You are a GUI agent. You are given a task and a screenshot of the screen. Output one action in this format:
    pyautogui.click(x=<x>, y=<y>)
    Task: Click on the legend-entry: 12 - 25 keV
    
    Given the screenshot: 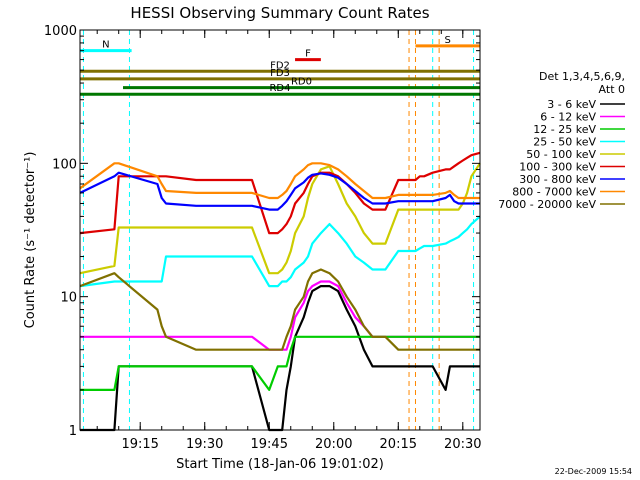 What is the action you would take?
    pyautogui.click(x=564, y=129)
    